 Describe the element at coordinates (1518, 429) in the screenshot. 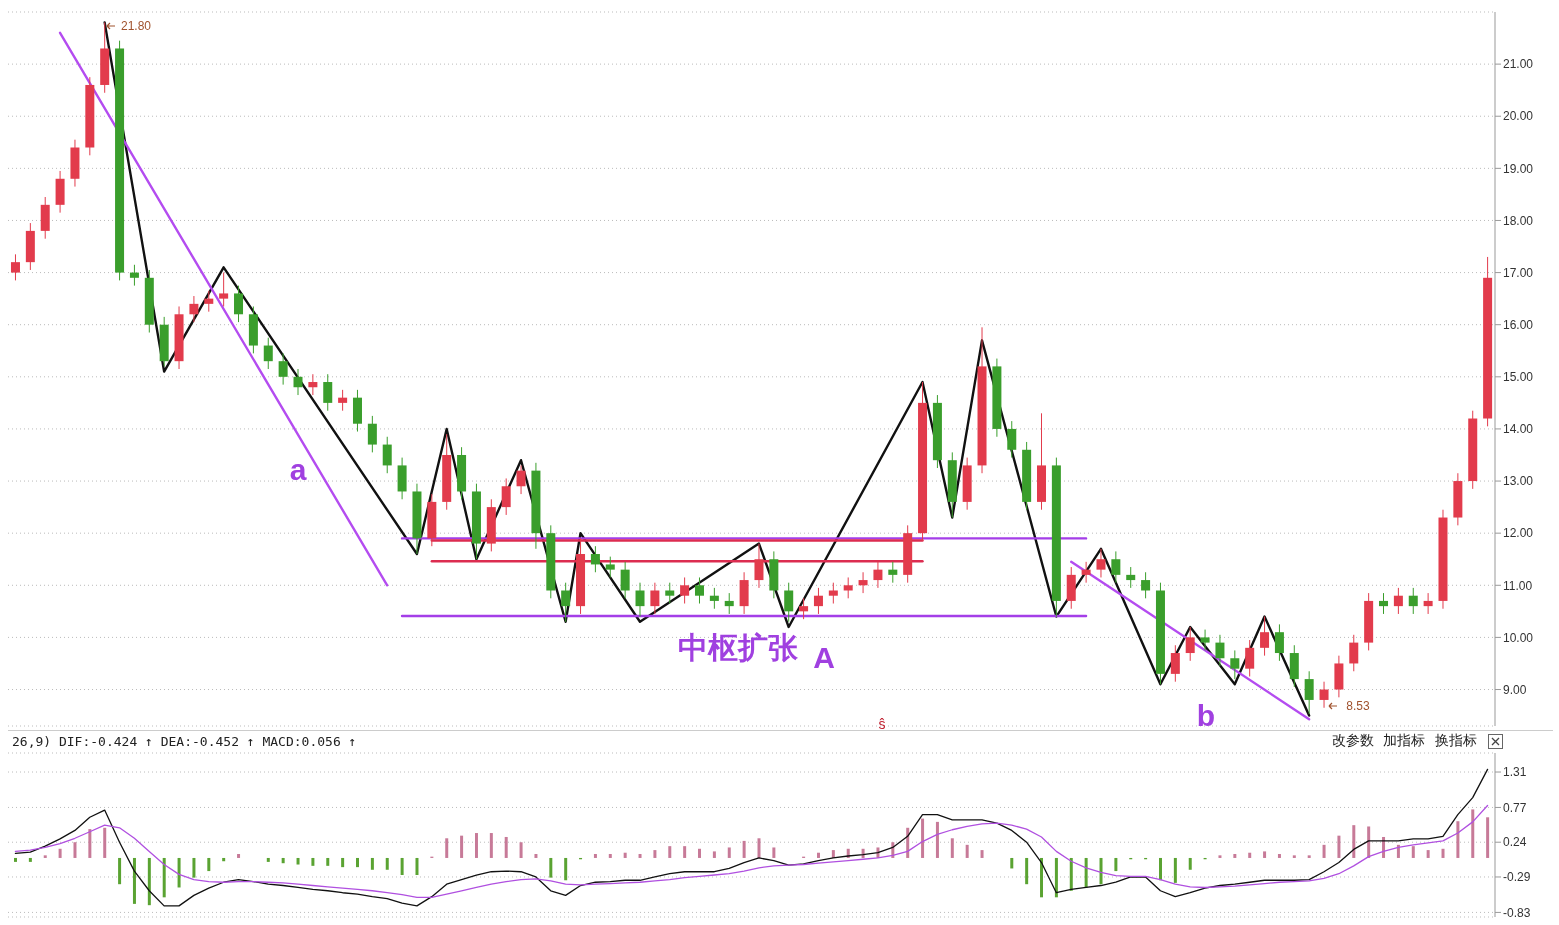

I see `y-tick-label: 14.00` at that location.